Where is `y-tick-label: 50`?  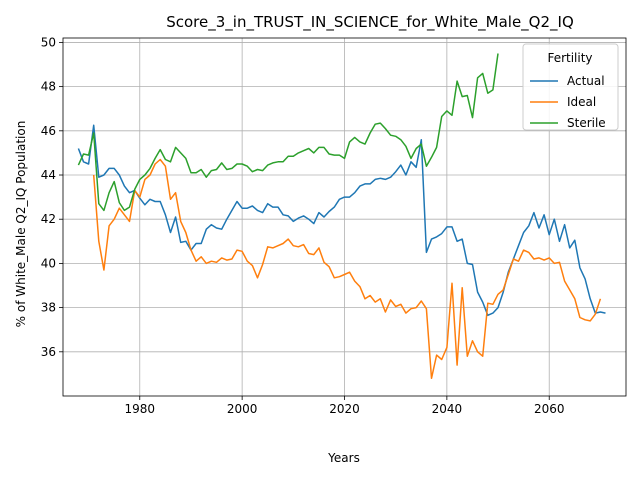 y-tick-label: 50 is located at coordinates (48, 42).